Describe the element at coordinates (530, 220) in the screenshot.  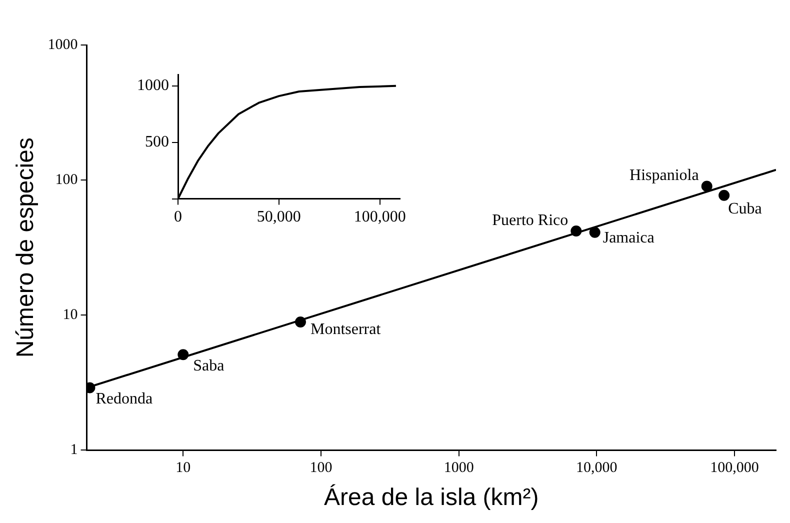
I see `annotation: Puerto Rico` at that location.